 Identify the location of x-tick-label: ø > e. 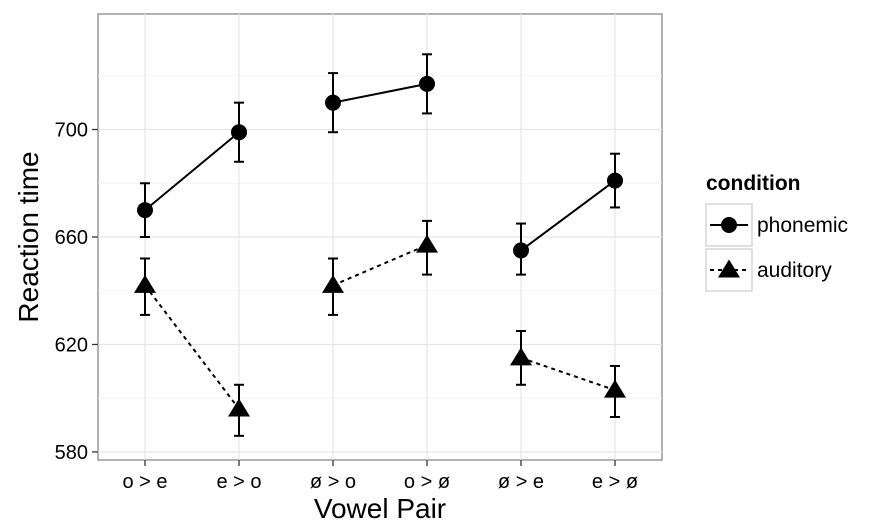
(521, 482).